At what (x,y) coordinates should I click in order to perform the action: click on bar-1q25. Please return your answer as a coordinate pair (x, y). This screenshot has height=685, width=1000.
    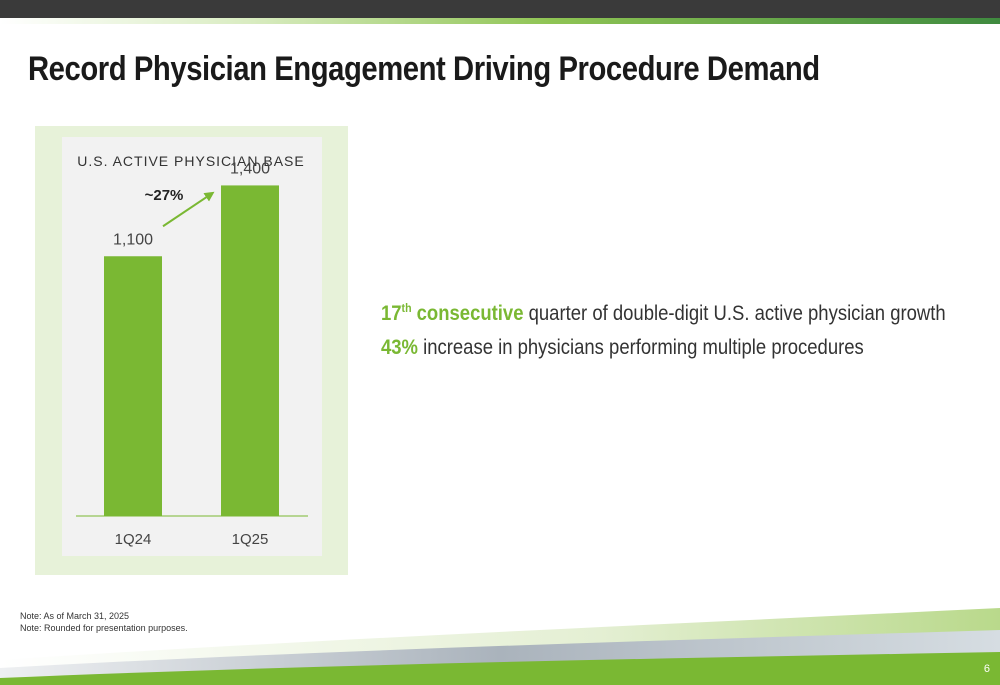
    Looking at the image, I should click on (250, 350).